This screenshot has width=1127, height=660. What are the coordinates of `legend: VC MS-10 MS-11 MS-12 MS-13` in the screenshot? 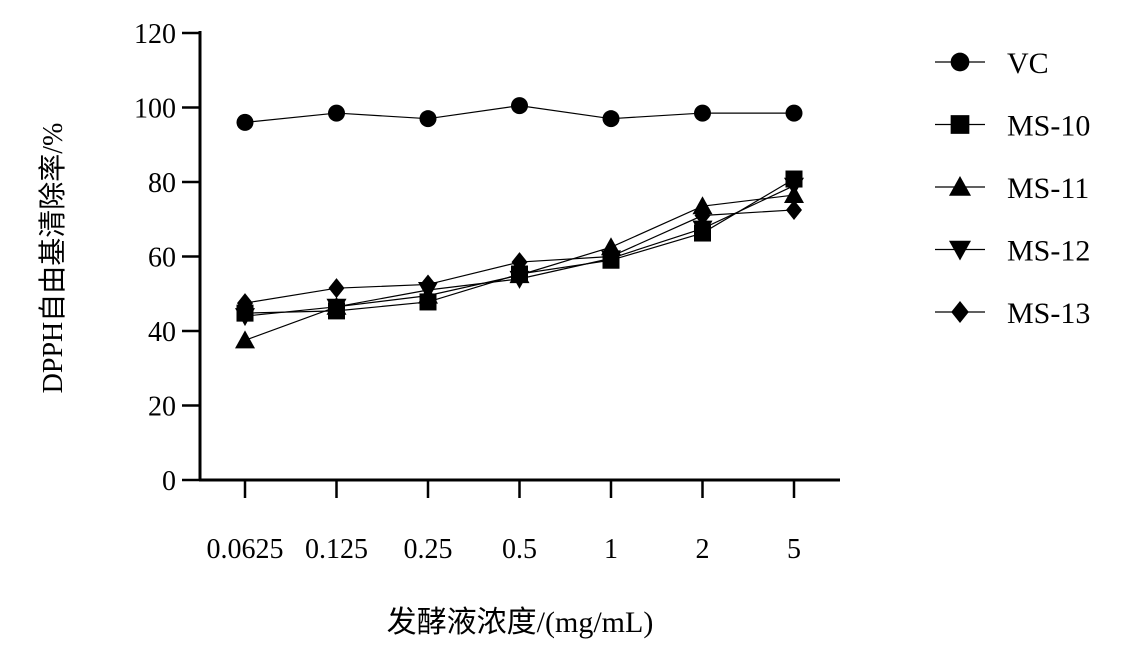 It's located at (1012, 188).